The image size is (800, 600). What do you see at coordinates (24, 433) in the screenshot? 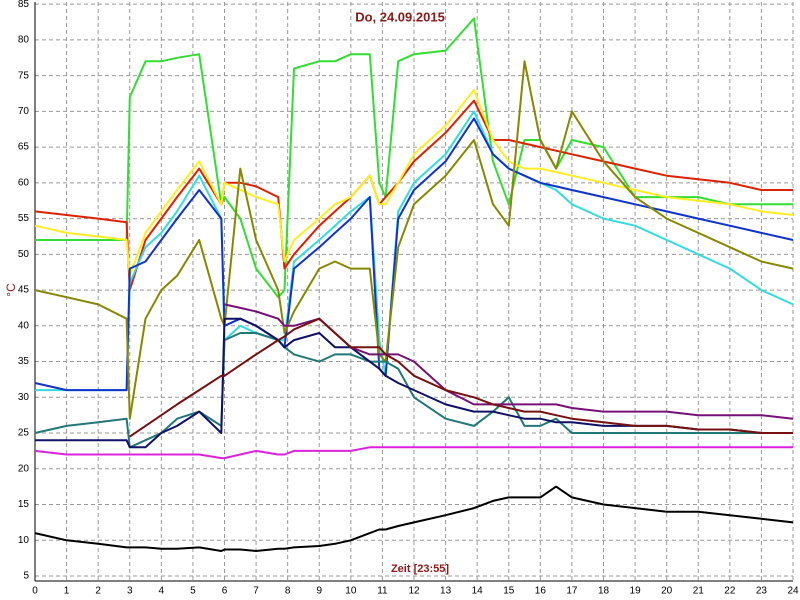
I see `y-tick-label: 25` at bounding box center [24, 433].